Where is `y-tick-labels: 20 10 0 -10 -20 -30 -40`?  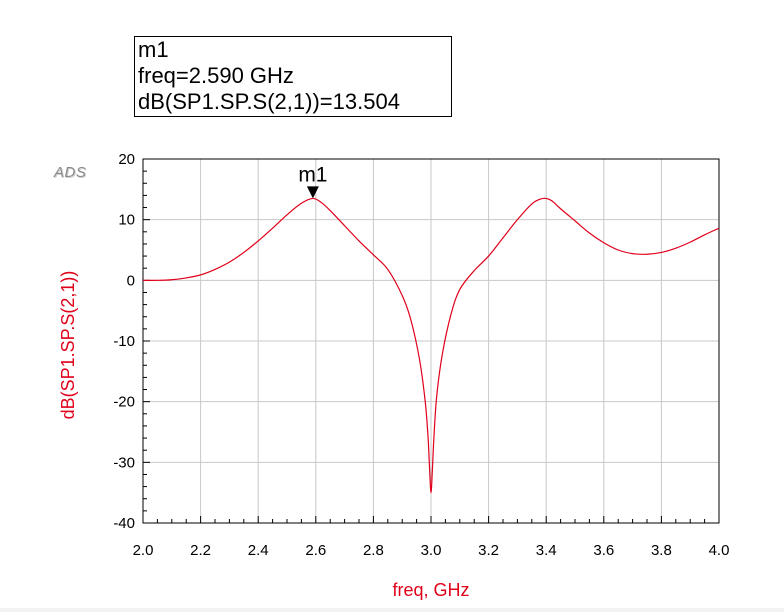 y-tick-labels: 20 10 0 -10 -20 -30 -40 is located at coordinates (124, 341).